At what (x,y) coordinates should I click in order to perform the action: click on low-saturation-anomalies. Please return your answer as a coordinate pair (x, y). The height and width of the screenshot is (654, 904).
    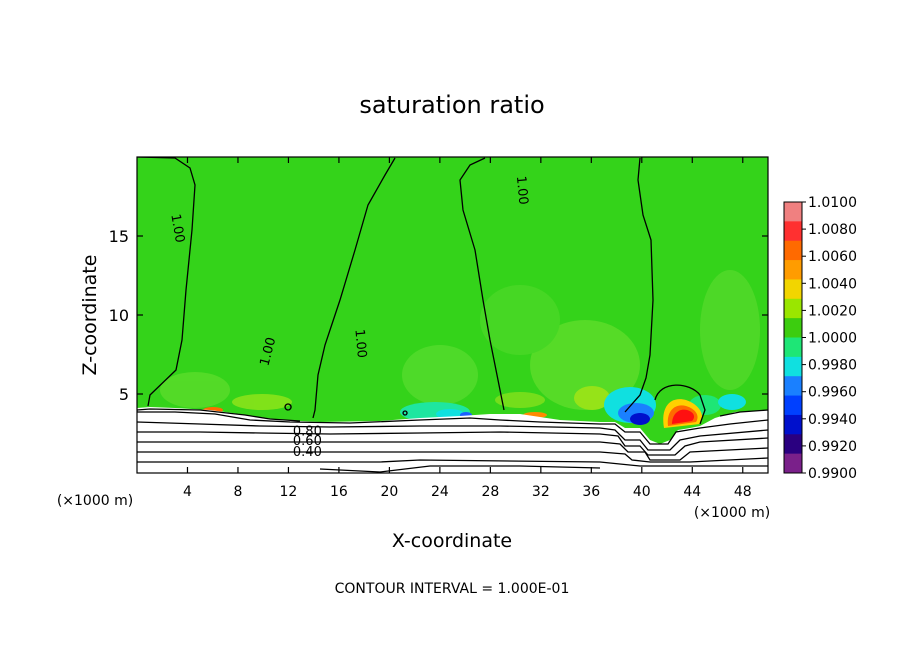
    Looking at the image, I should click on (573, 406).